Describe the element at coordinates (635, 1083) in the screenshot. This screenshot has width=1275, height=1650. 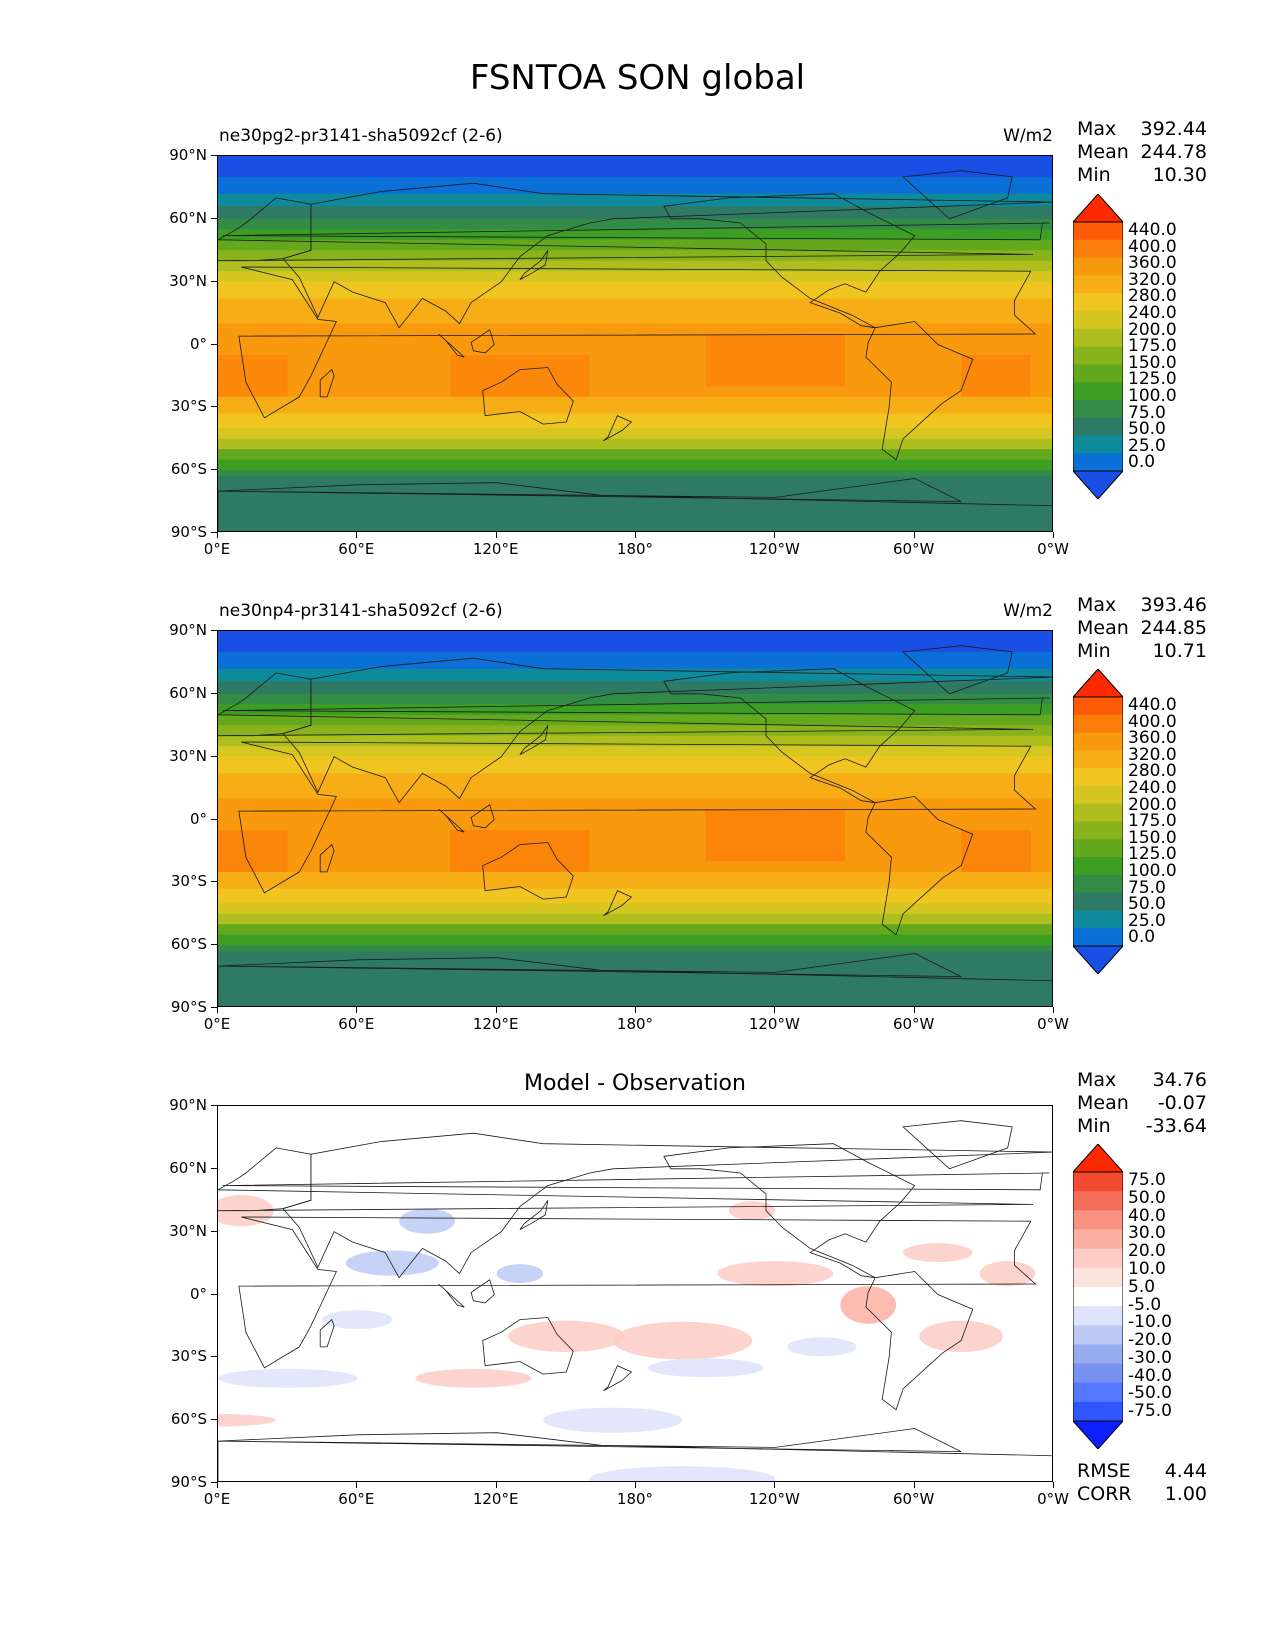
I see `panel3-title: Model - Observation` at that location.